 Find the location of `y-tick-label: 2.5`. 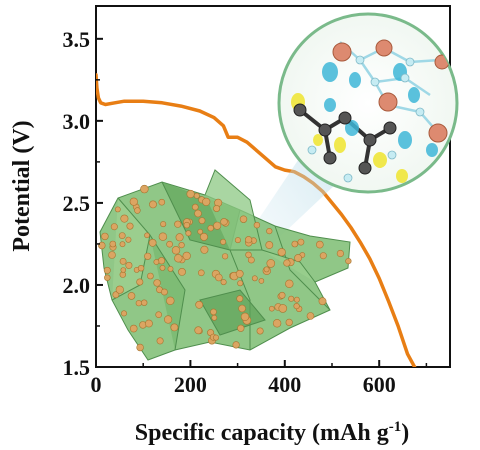

y-tick-label: 2.5 is located at coordinates (77, 203).